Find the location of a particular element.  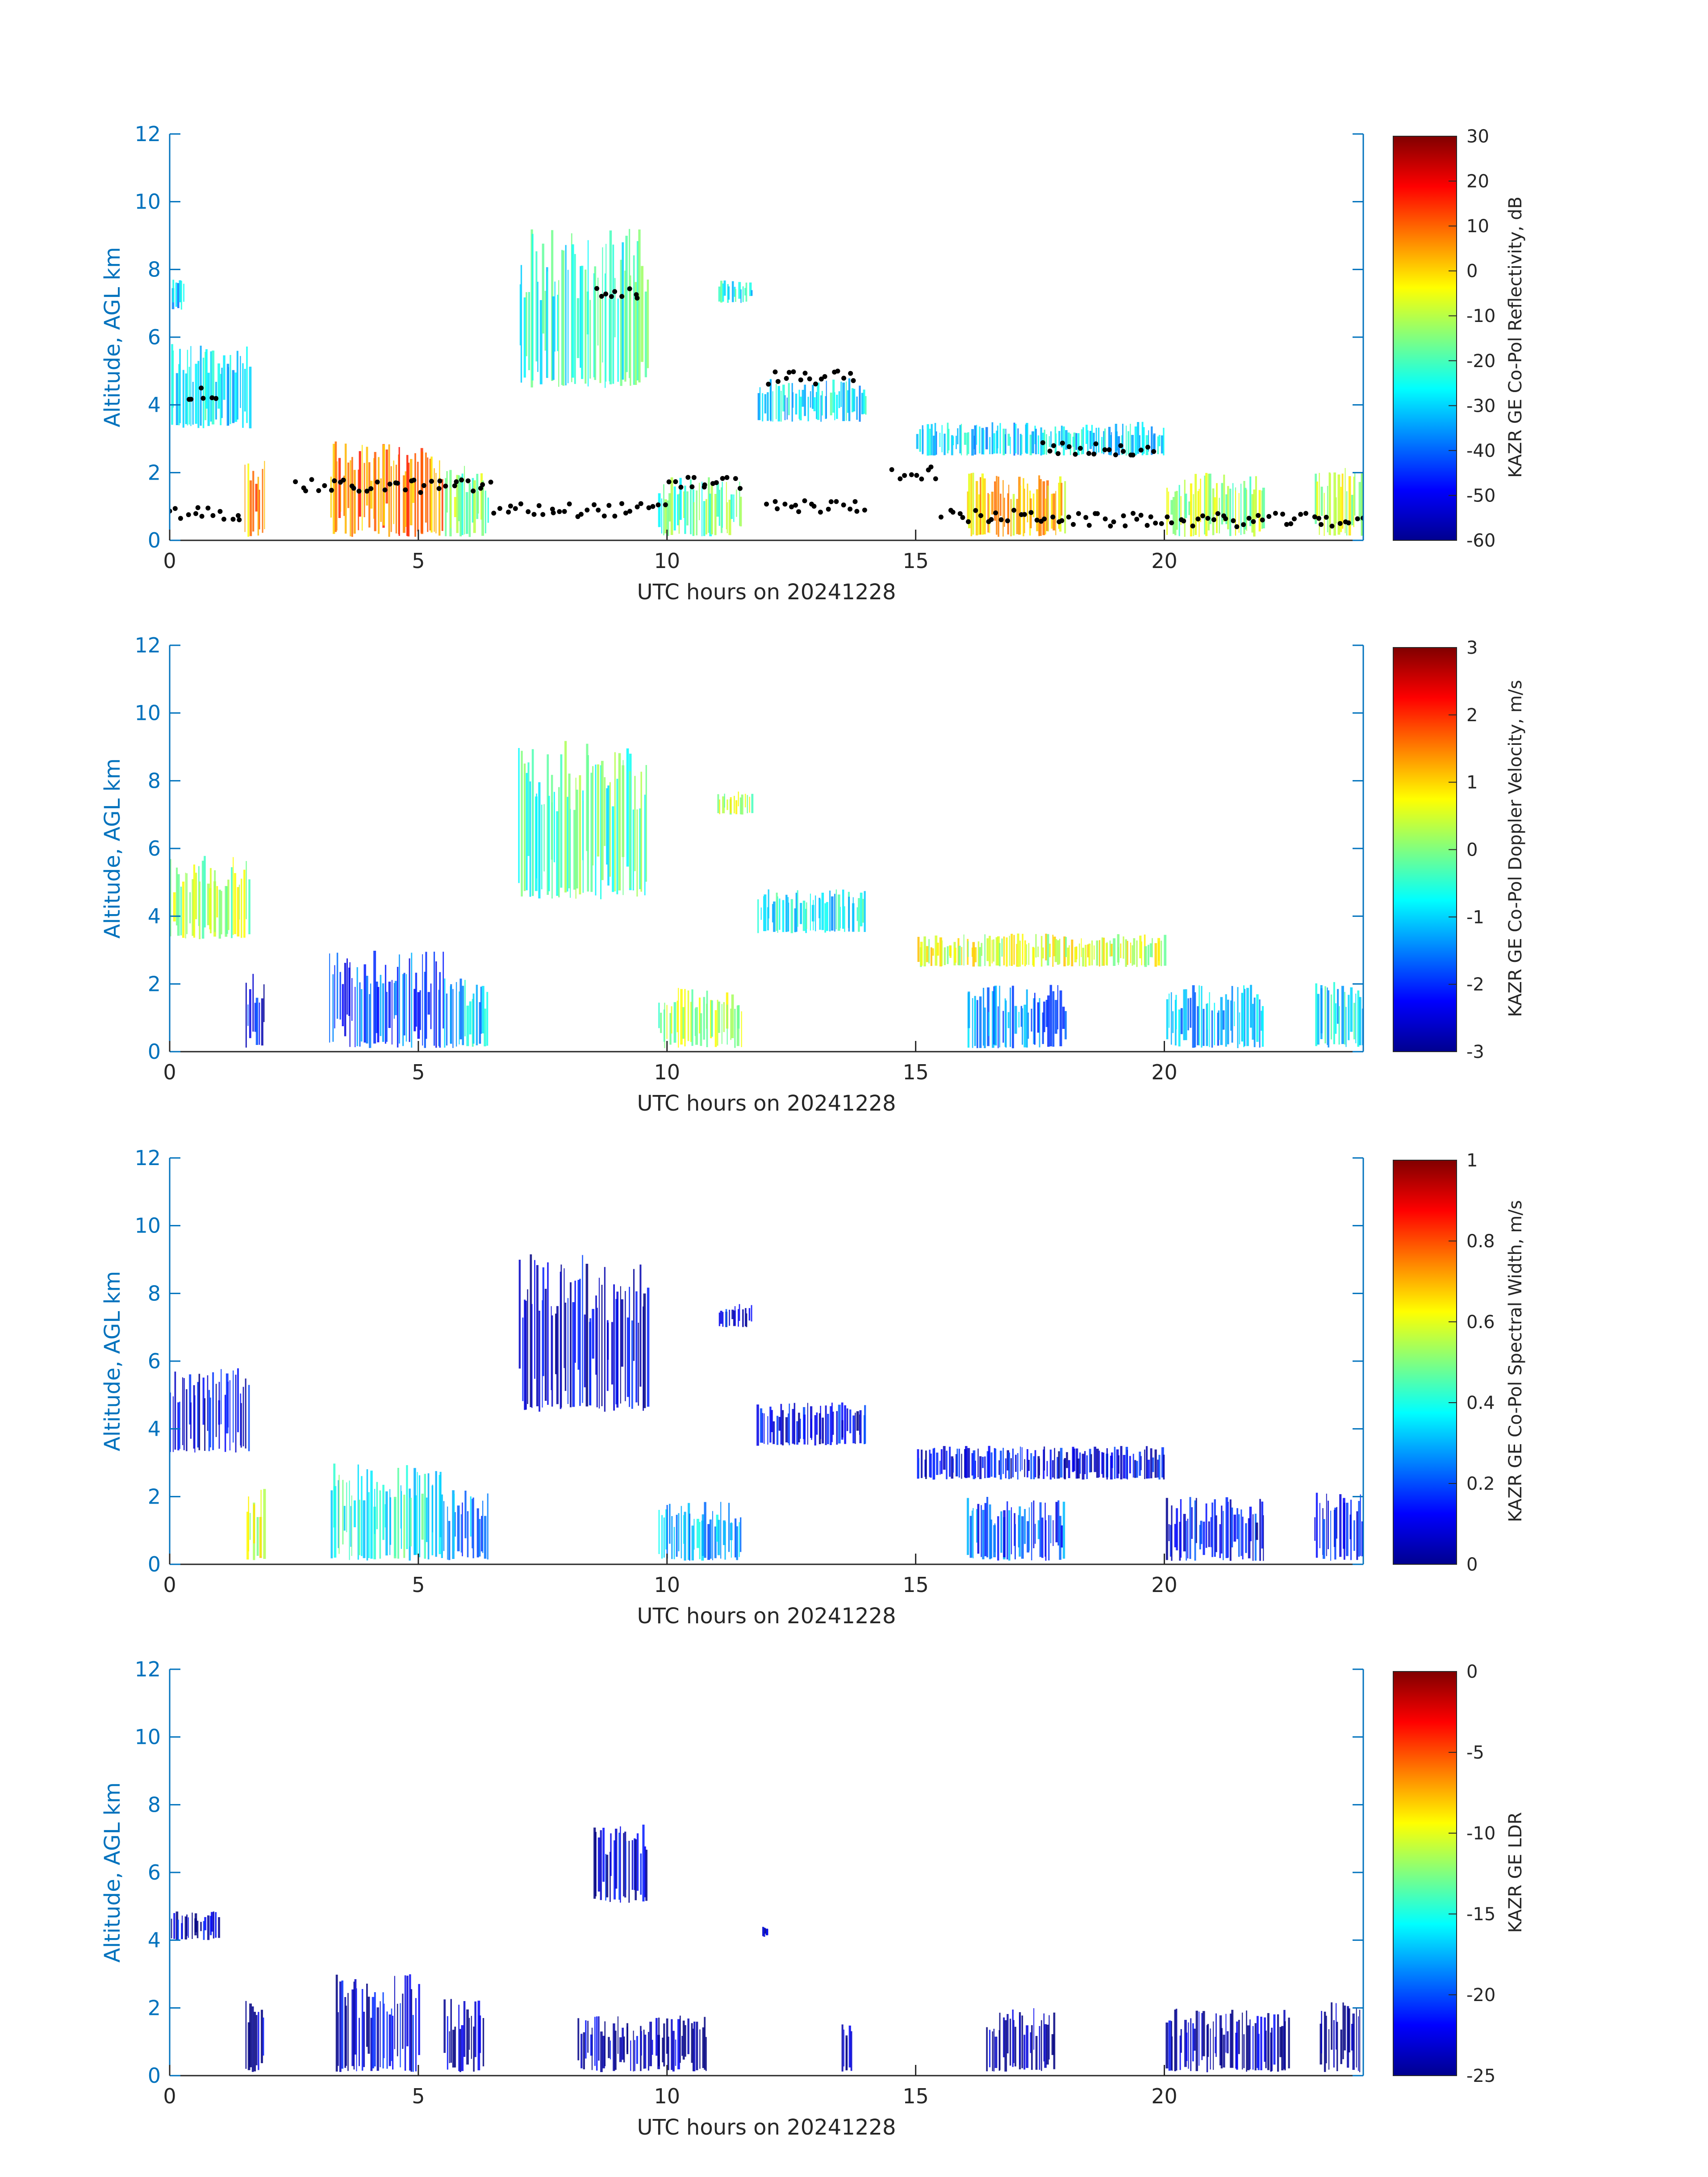

y-tick-label: 8 is located at coordinates (154, 1293).